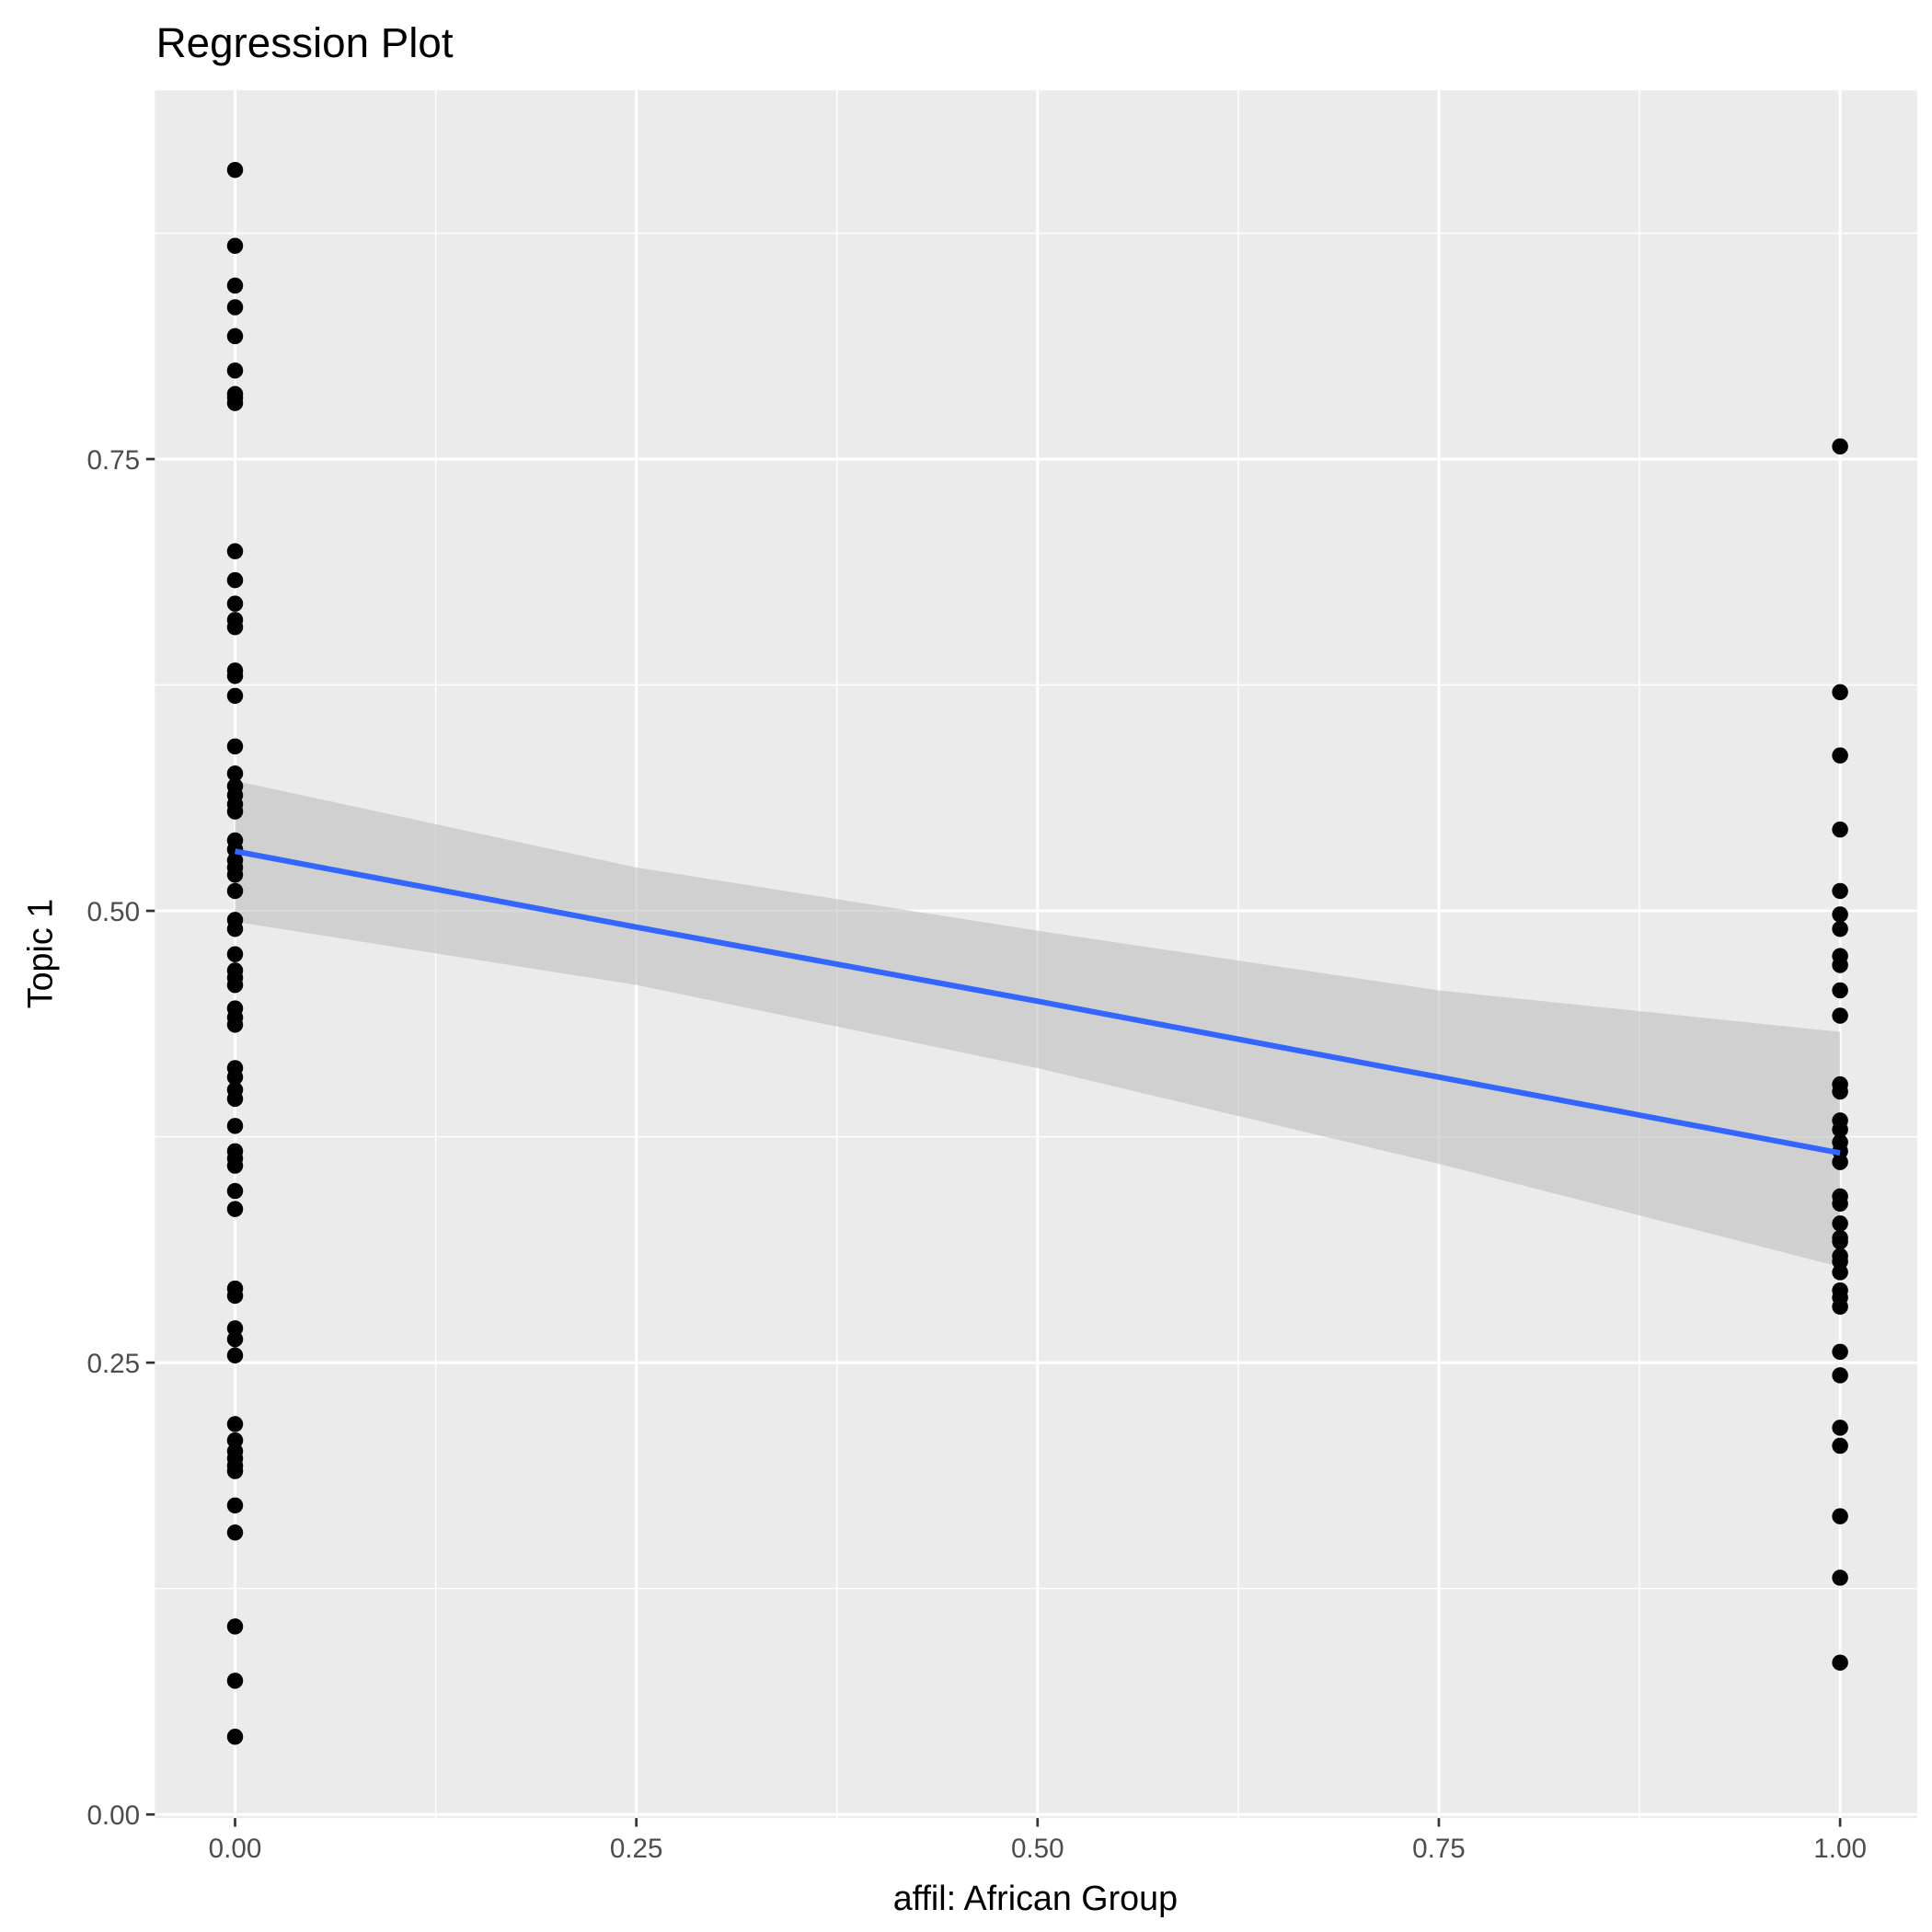 The image size is (1932, 1932). I want to click on x-tick-label: 1.00, so click(1840, 1849).